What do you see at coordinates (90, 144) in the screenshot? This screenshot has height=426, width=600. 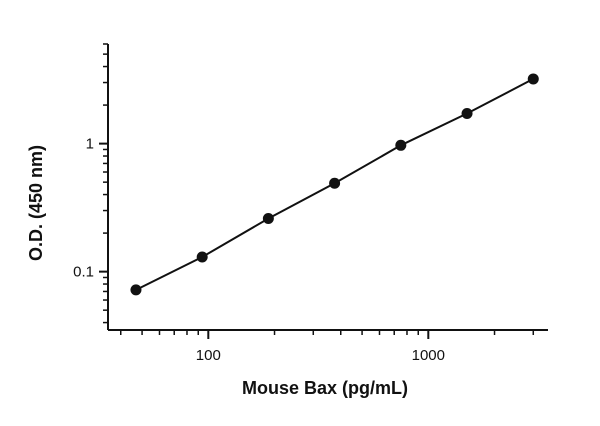 I see `y-tick-label: 1` at bounding box center [90, 144].